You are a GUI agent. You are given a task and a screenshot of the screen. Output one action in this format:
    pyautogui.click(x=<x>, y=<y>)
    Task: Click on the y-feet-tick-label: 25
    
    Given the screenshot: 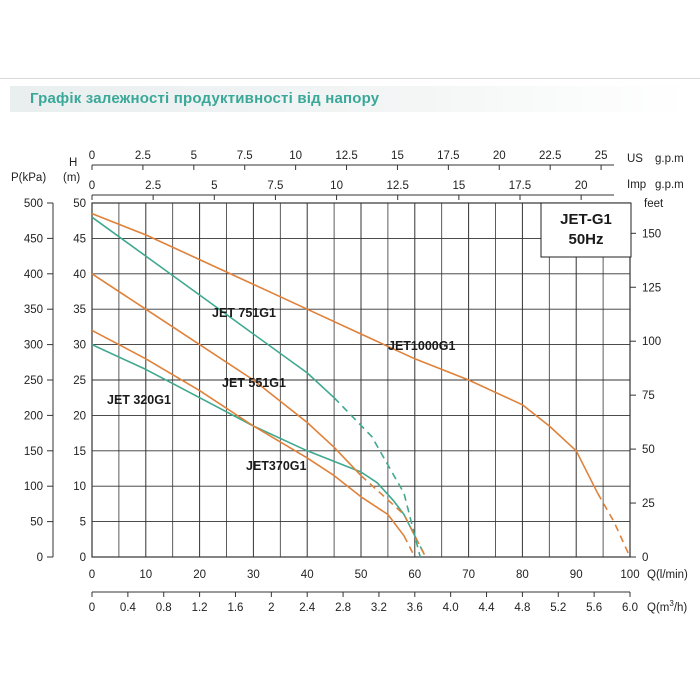 What is the action you would take?
    pyautogui.click(x=648, y=504)
    